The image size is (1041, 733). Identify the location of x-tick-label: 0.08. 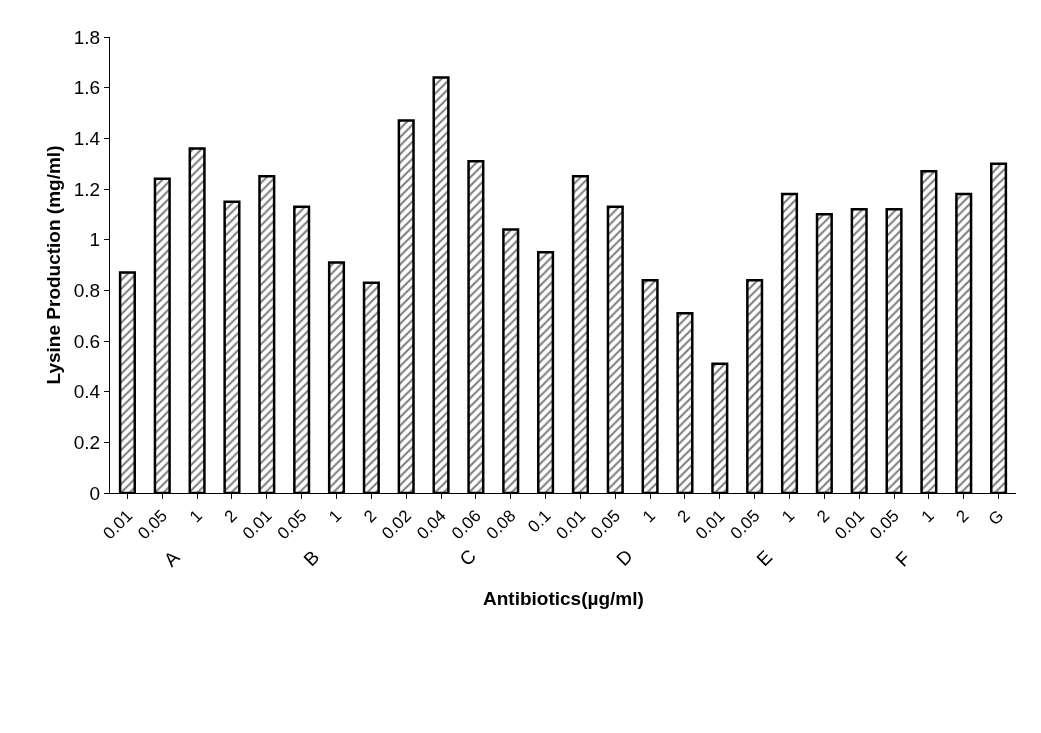
(501, 525).